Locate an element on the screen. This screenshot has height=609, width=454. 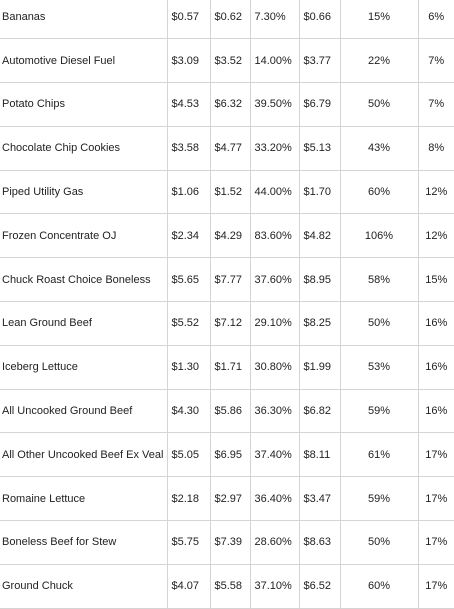
table-cell: $4.30 is located at coordinates (188, 411).